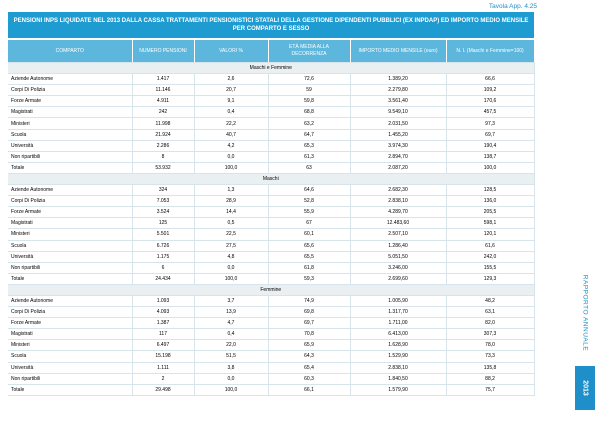  What do you see at coordinates (309, 79) in the screenshot?
I see `cell-value: 72,6` at bounding box center [309, 79].